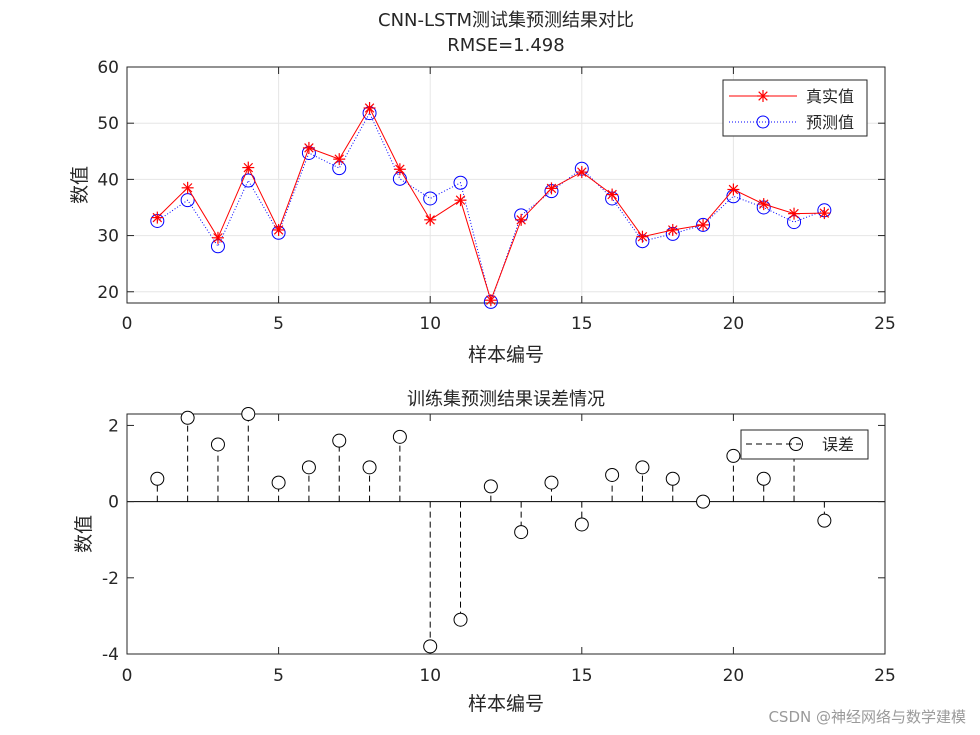 This screenshot has width=980, height=735. What do you see at coordinates (885, 676) in the screenshot?
I see `bottom-xtick-label: 25` at bounding box center [885, 676].